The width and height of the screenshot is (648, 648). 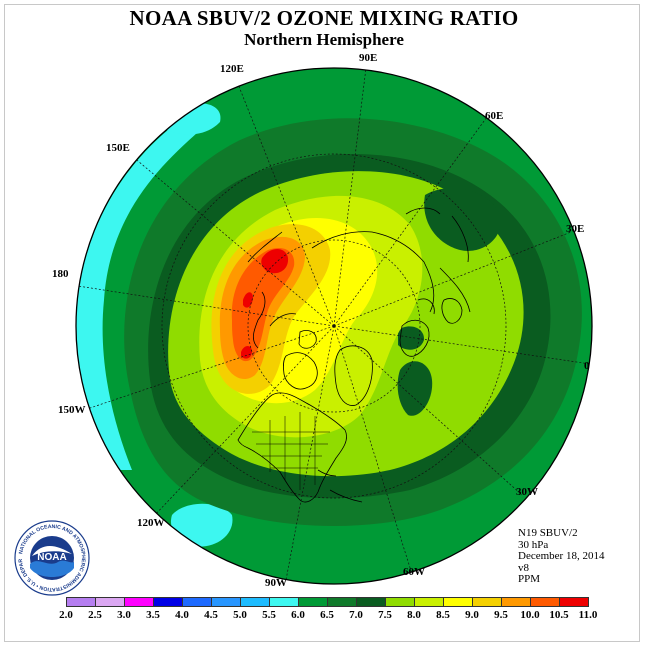 I want to click on meridian-150w, so click(x=212, y=367).